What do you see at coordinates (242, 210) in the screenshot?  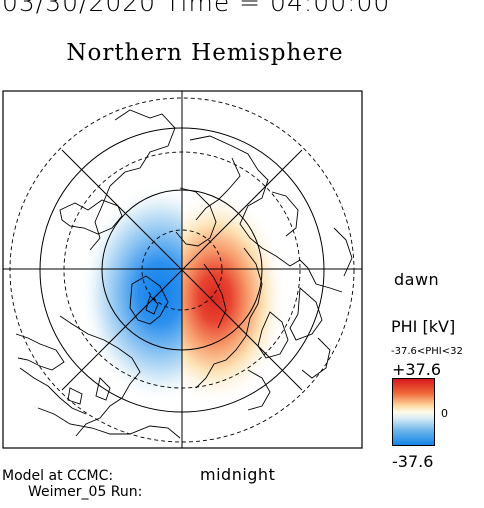 I see `meridian-ne` at bounding box center [242, 210].